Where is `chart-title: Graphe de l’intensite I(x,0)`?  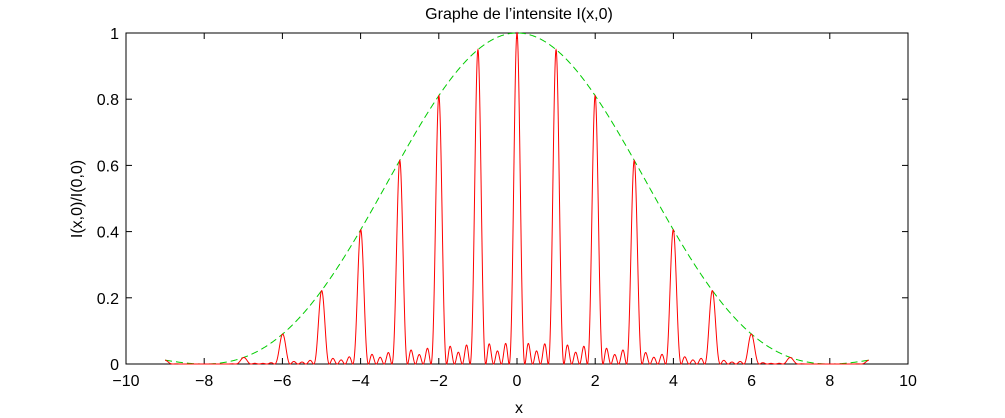 chart-title: Graphe de l’intensite I(x,0) is located at coordinates (519, 14).